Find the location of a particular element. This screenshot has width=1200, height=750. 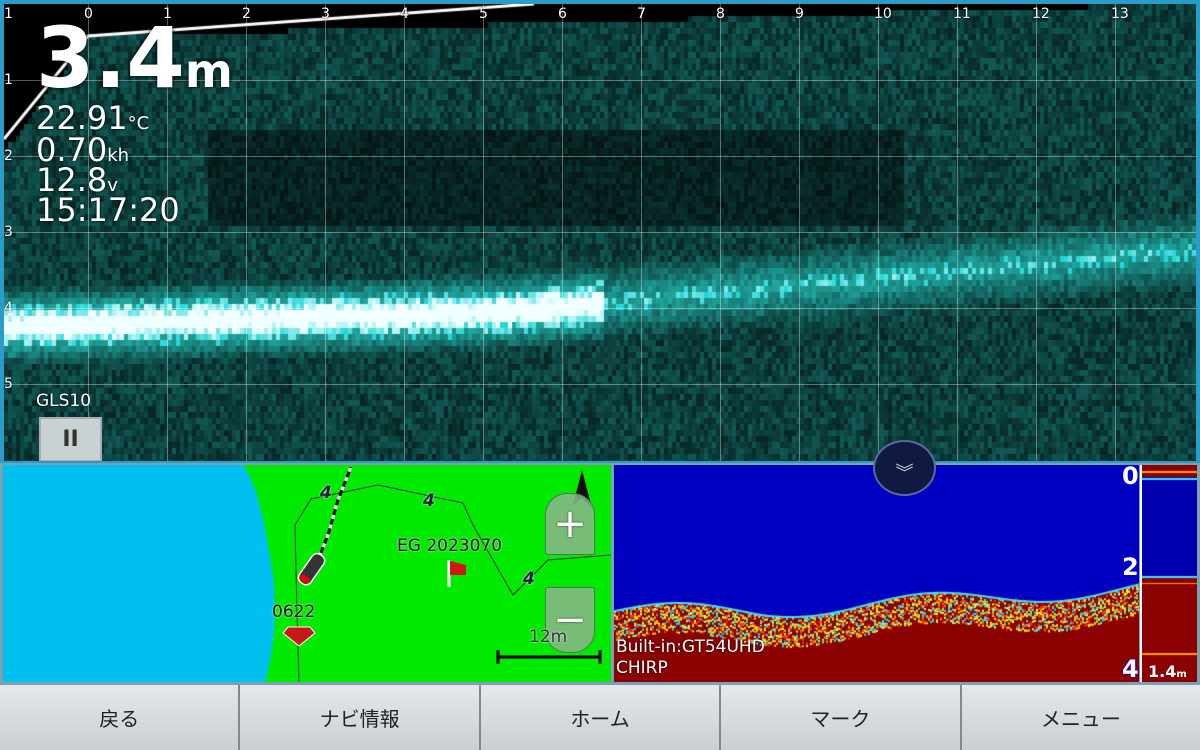

range-scale-label: 2 is located at coordinates (246, 14).